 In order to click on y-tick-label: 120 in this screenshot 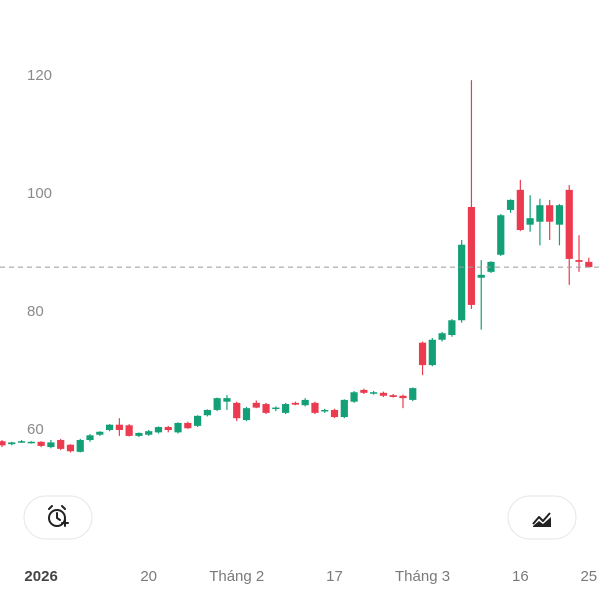, I will do `click(39, 75)`.